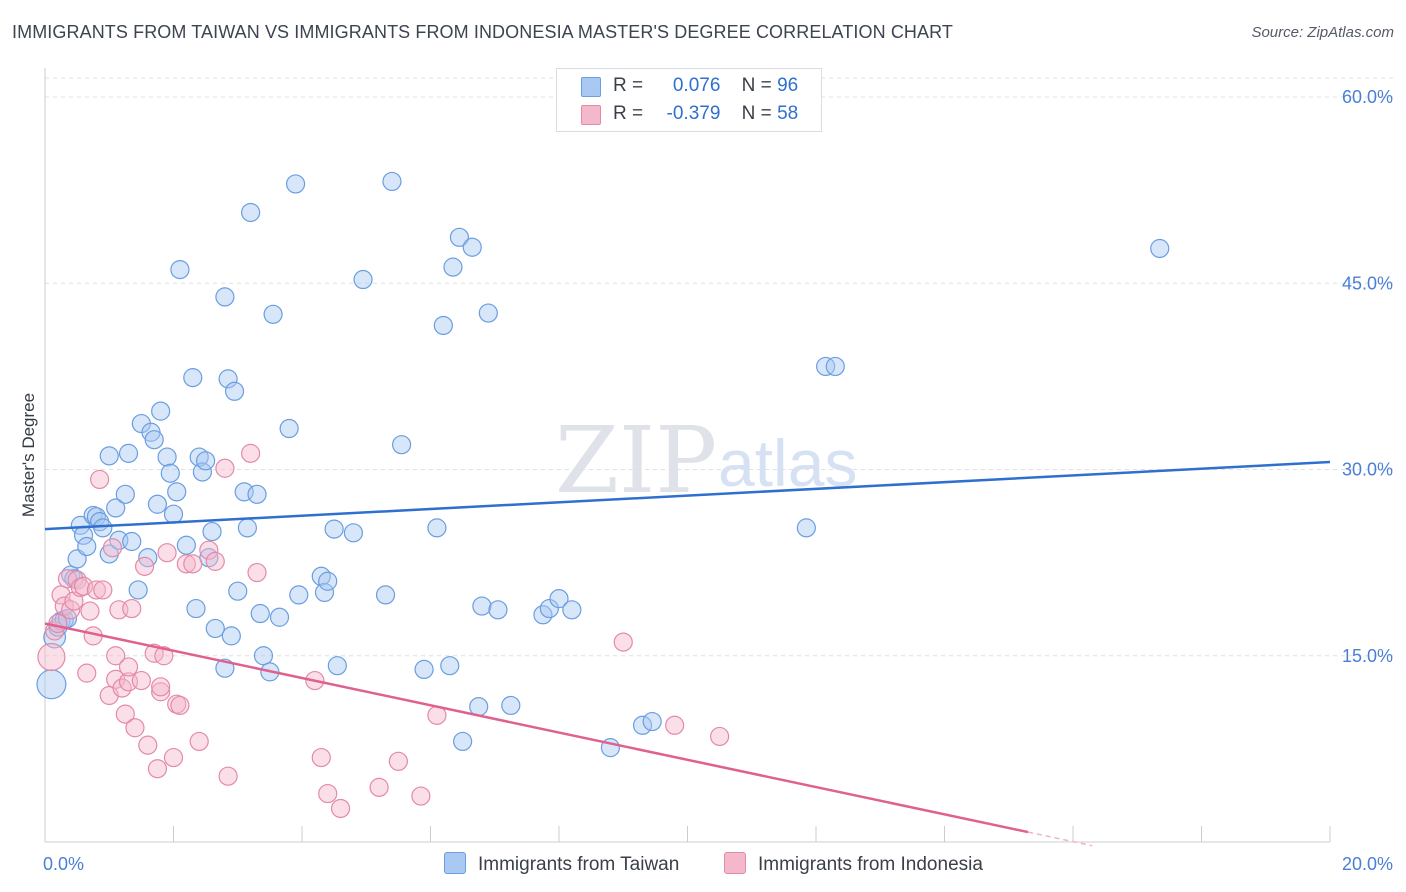 The image size is (1406, 892). What do you see at coordinates (455, 863) in the screenshot?
I see `bottom-legend-swatch-taiwan` at bounding box center [455, 863].